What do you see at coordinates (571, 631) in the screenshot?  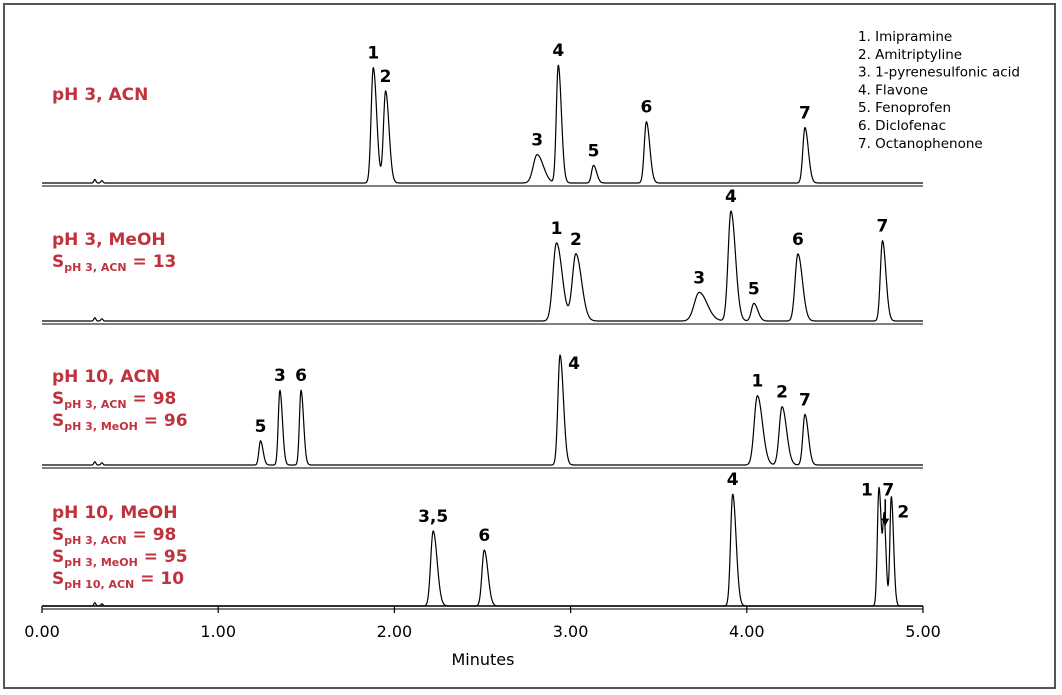 I see `x-tick-label: 3.00` at bounding box center [571, 631].